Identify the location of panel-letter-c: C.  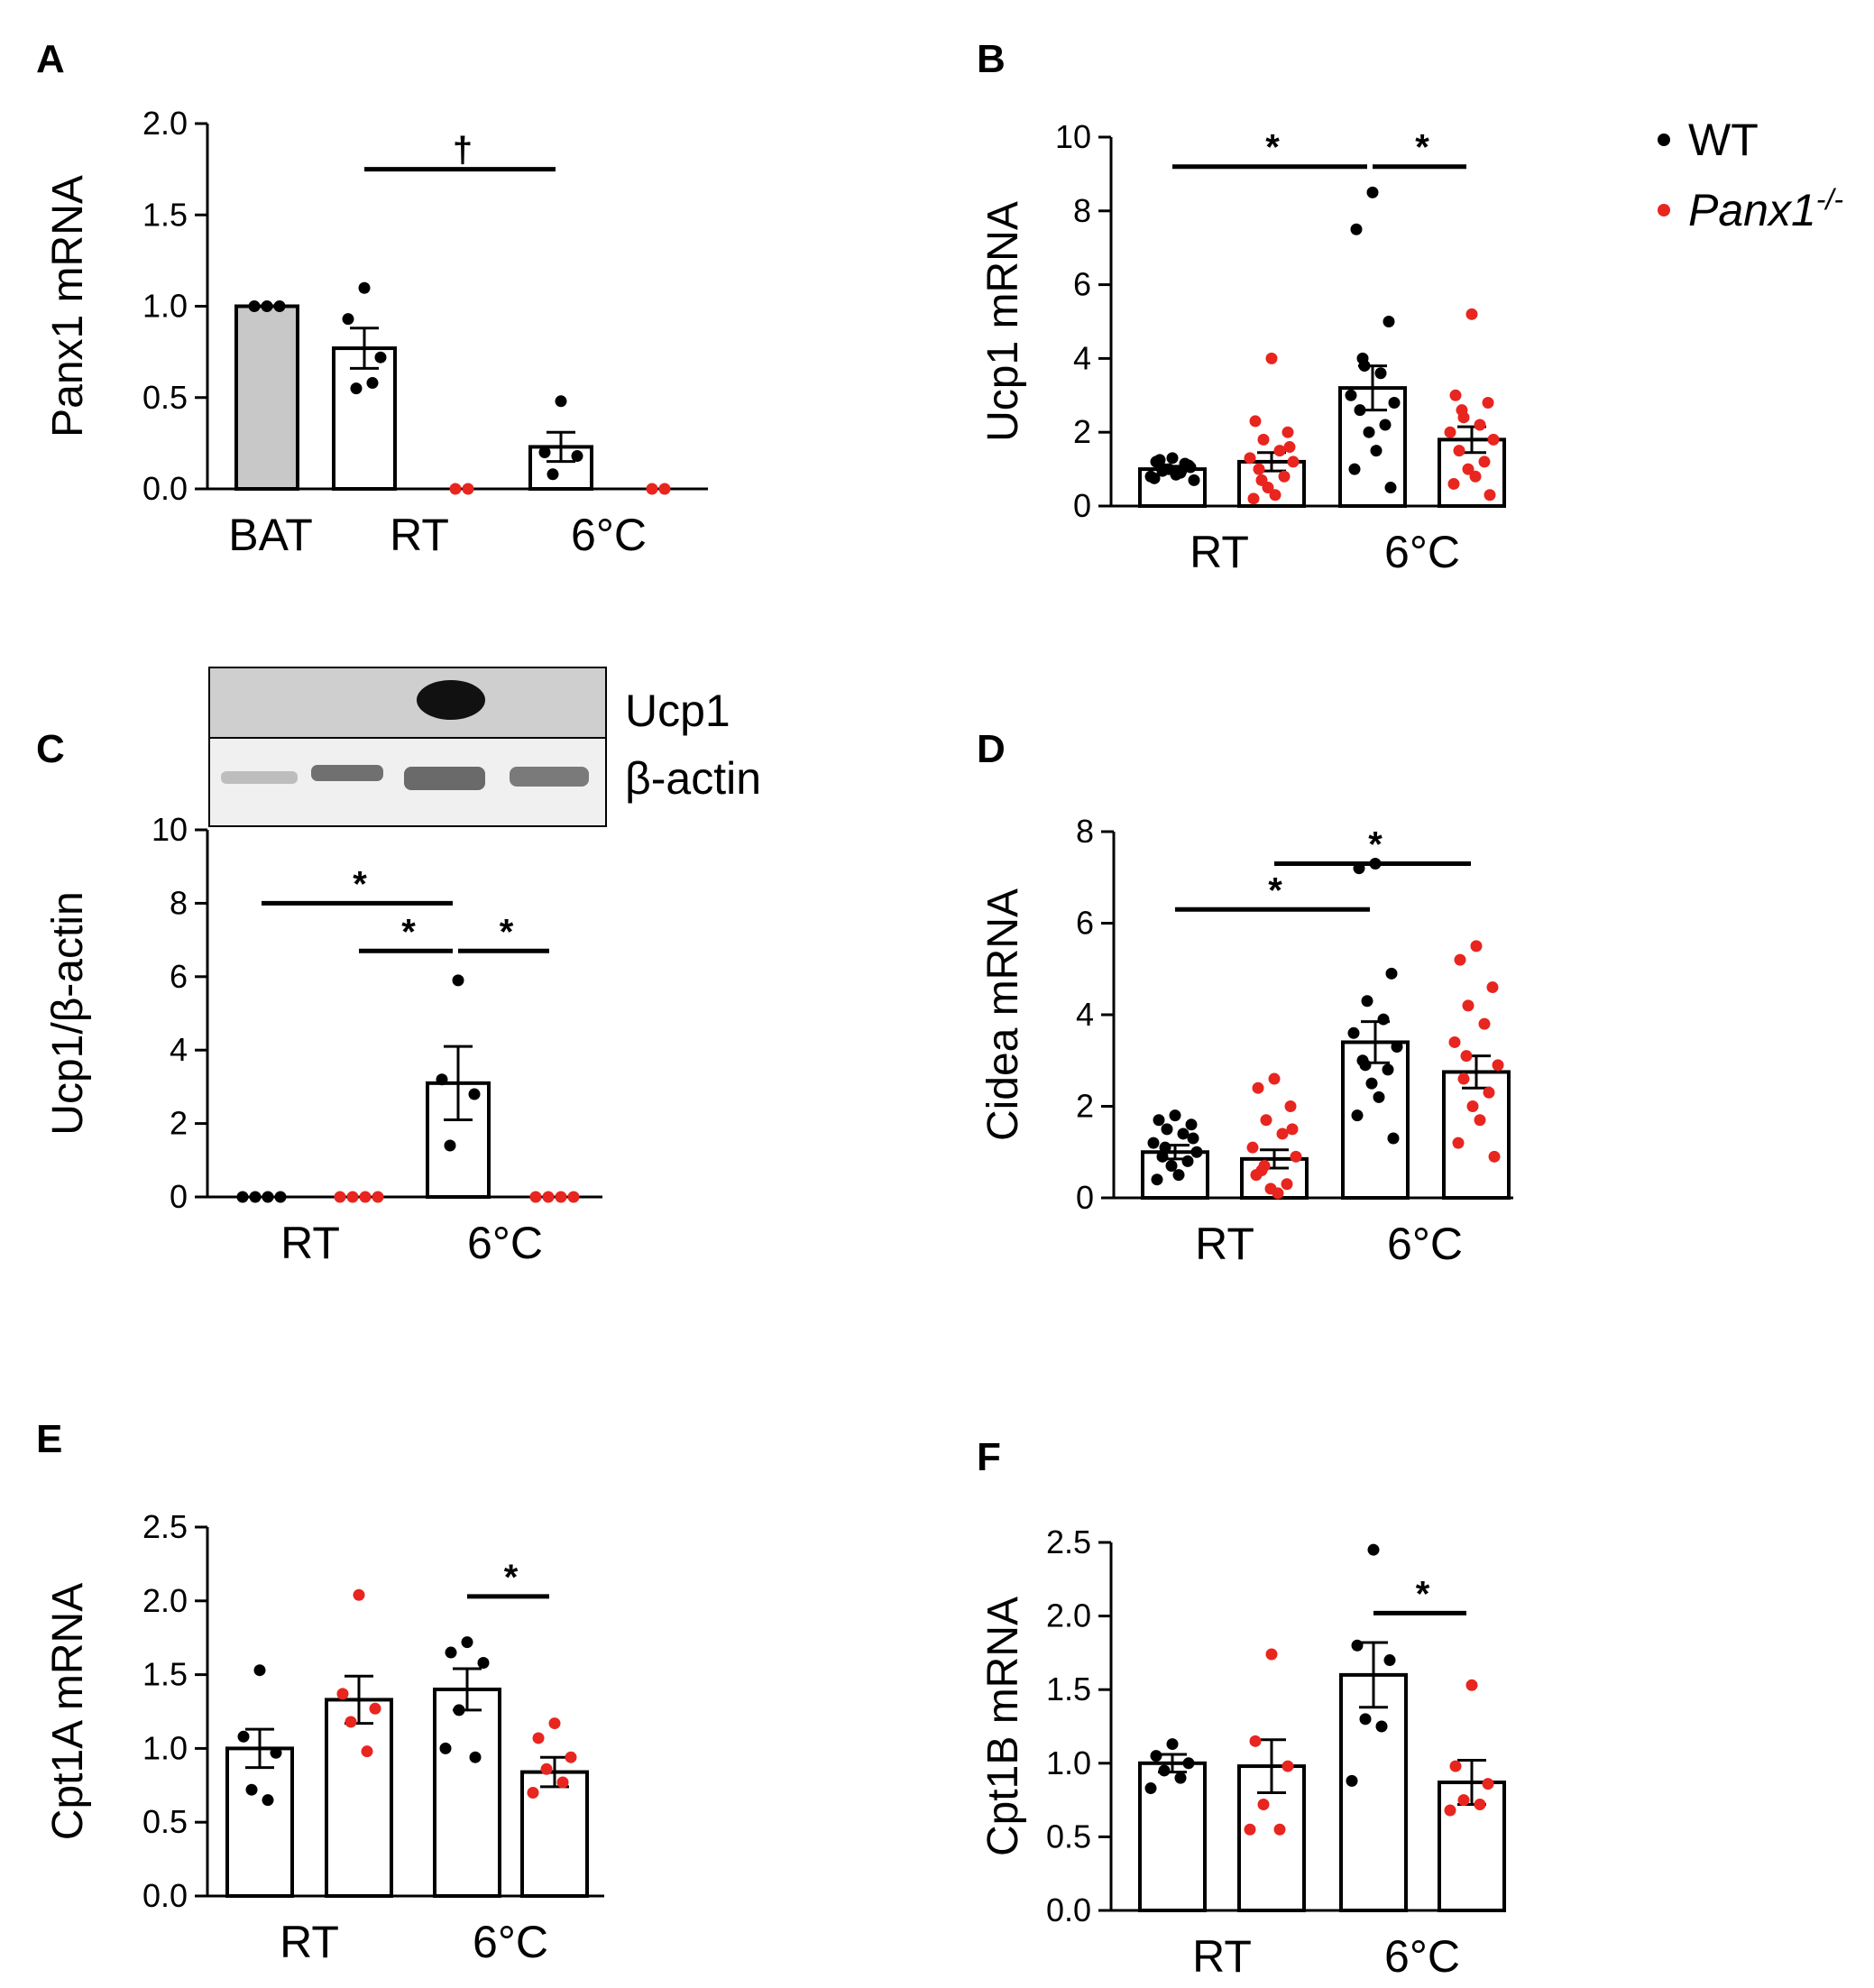
(50, 749).